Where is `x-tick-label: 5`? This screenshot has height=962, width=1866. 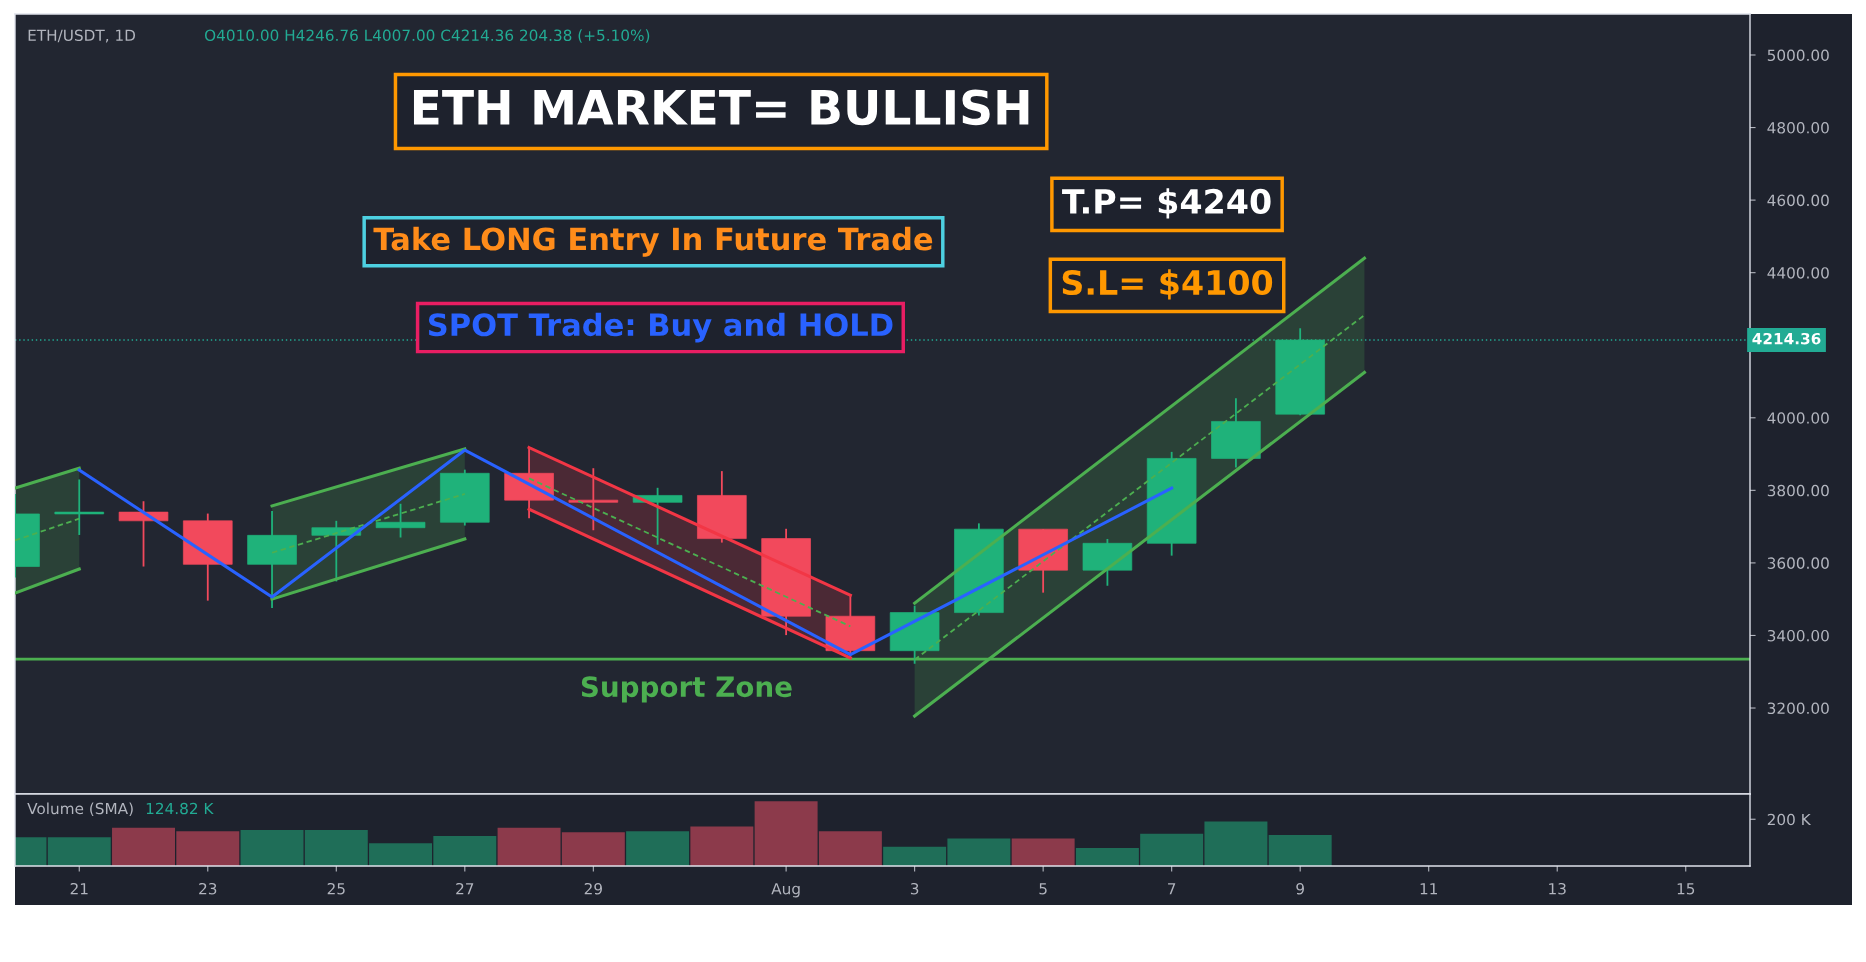
x-tick-label: 5 is located at coordinates (1043, 889).